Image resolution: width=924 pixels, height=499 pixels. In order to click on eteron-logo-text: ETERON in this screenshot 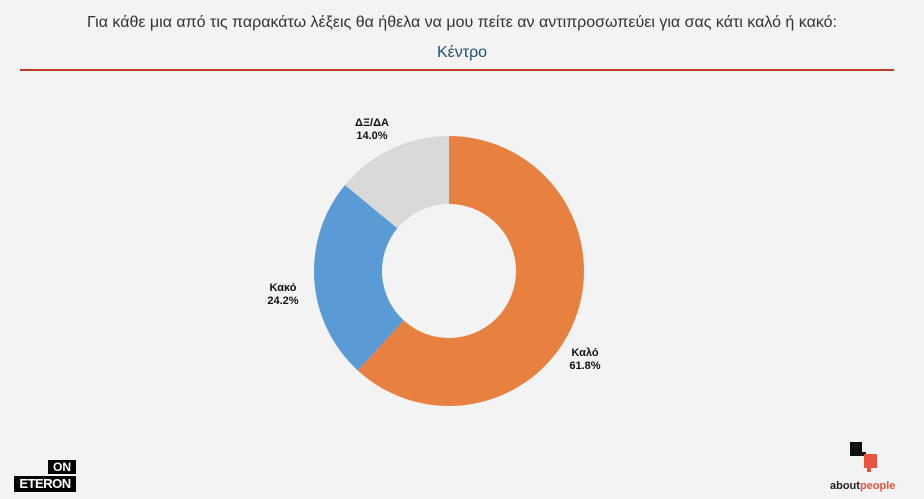, I will do `click(45, 484)`.